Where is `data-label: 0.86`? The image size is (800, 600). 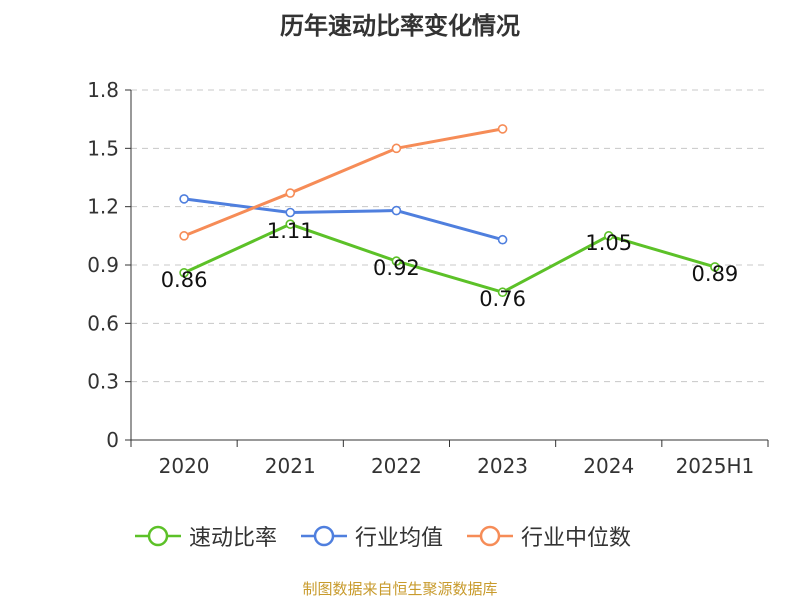
data-label: 0.86 is located at coordinates (184, 280).